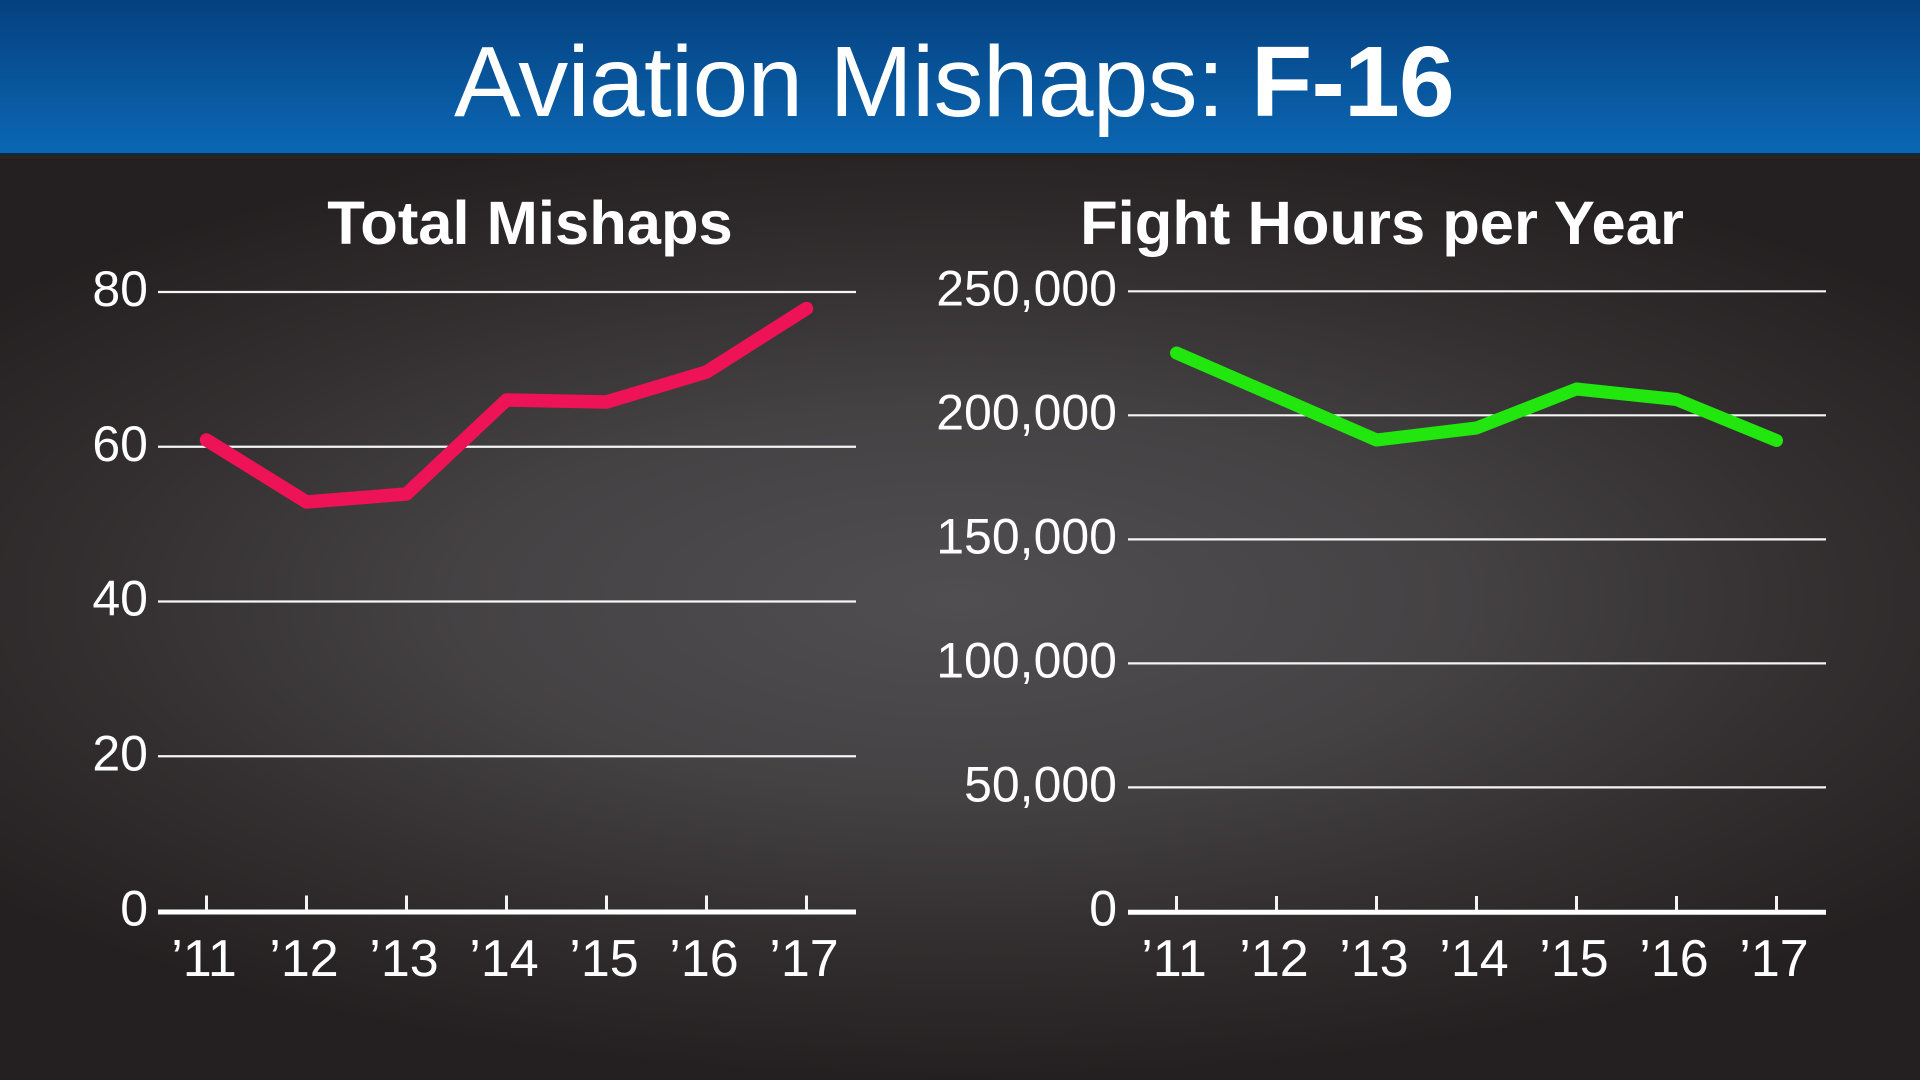  Describe the element at coordinates (120, 444) in the screenshot. I see `svg-text: 60` at that location.